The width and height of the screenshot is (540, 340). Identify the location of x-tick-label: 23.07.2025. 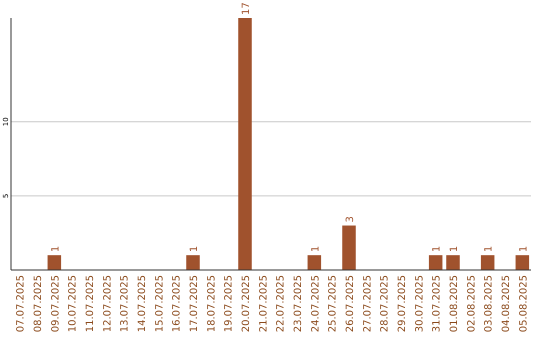
(298, 303).